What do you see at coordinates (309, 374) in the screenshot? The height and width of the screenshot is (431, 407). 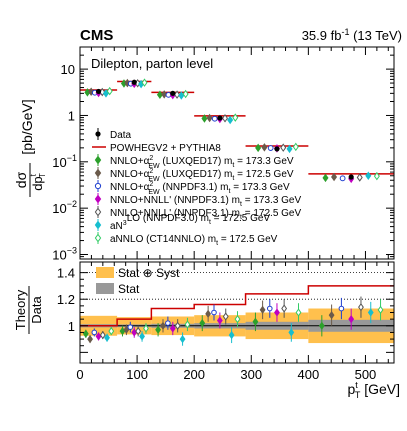 I see `ratio-x-tick-label: 400` at bounding box center [309, 374].